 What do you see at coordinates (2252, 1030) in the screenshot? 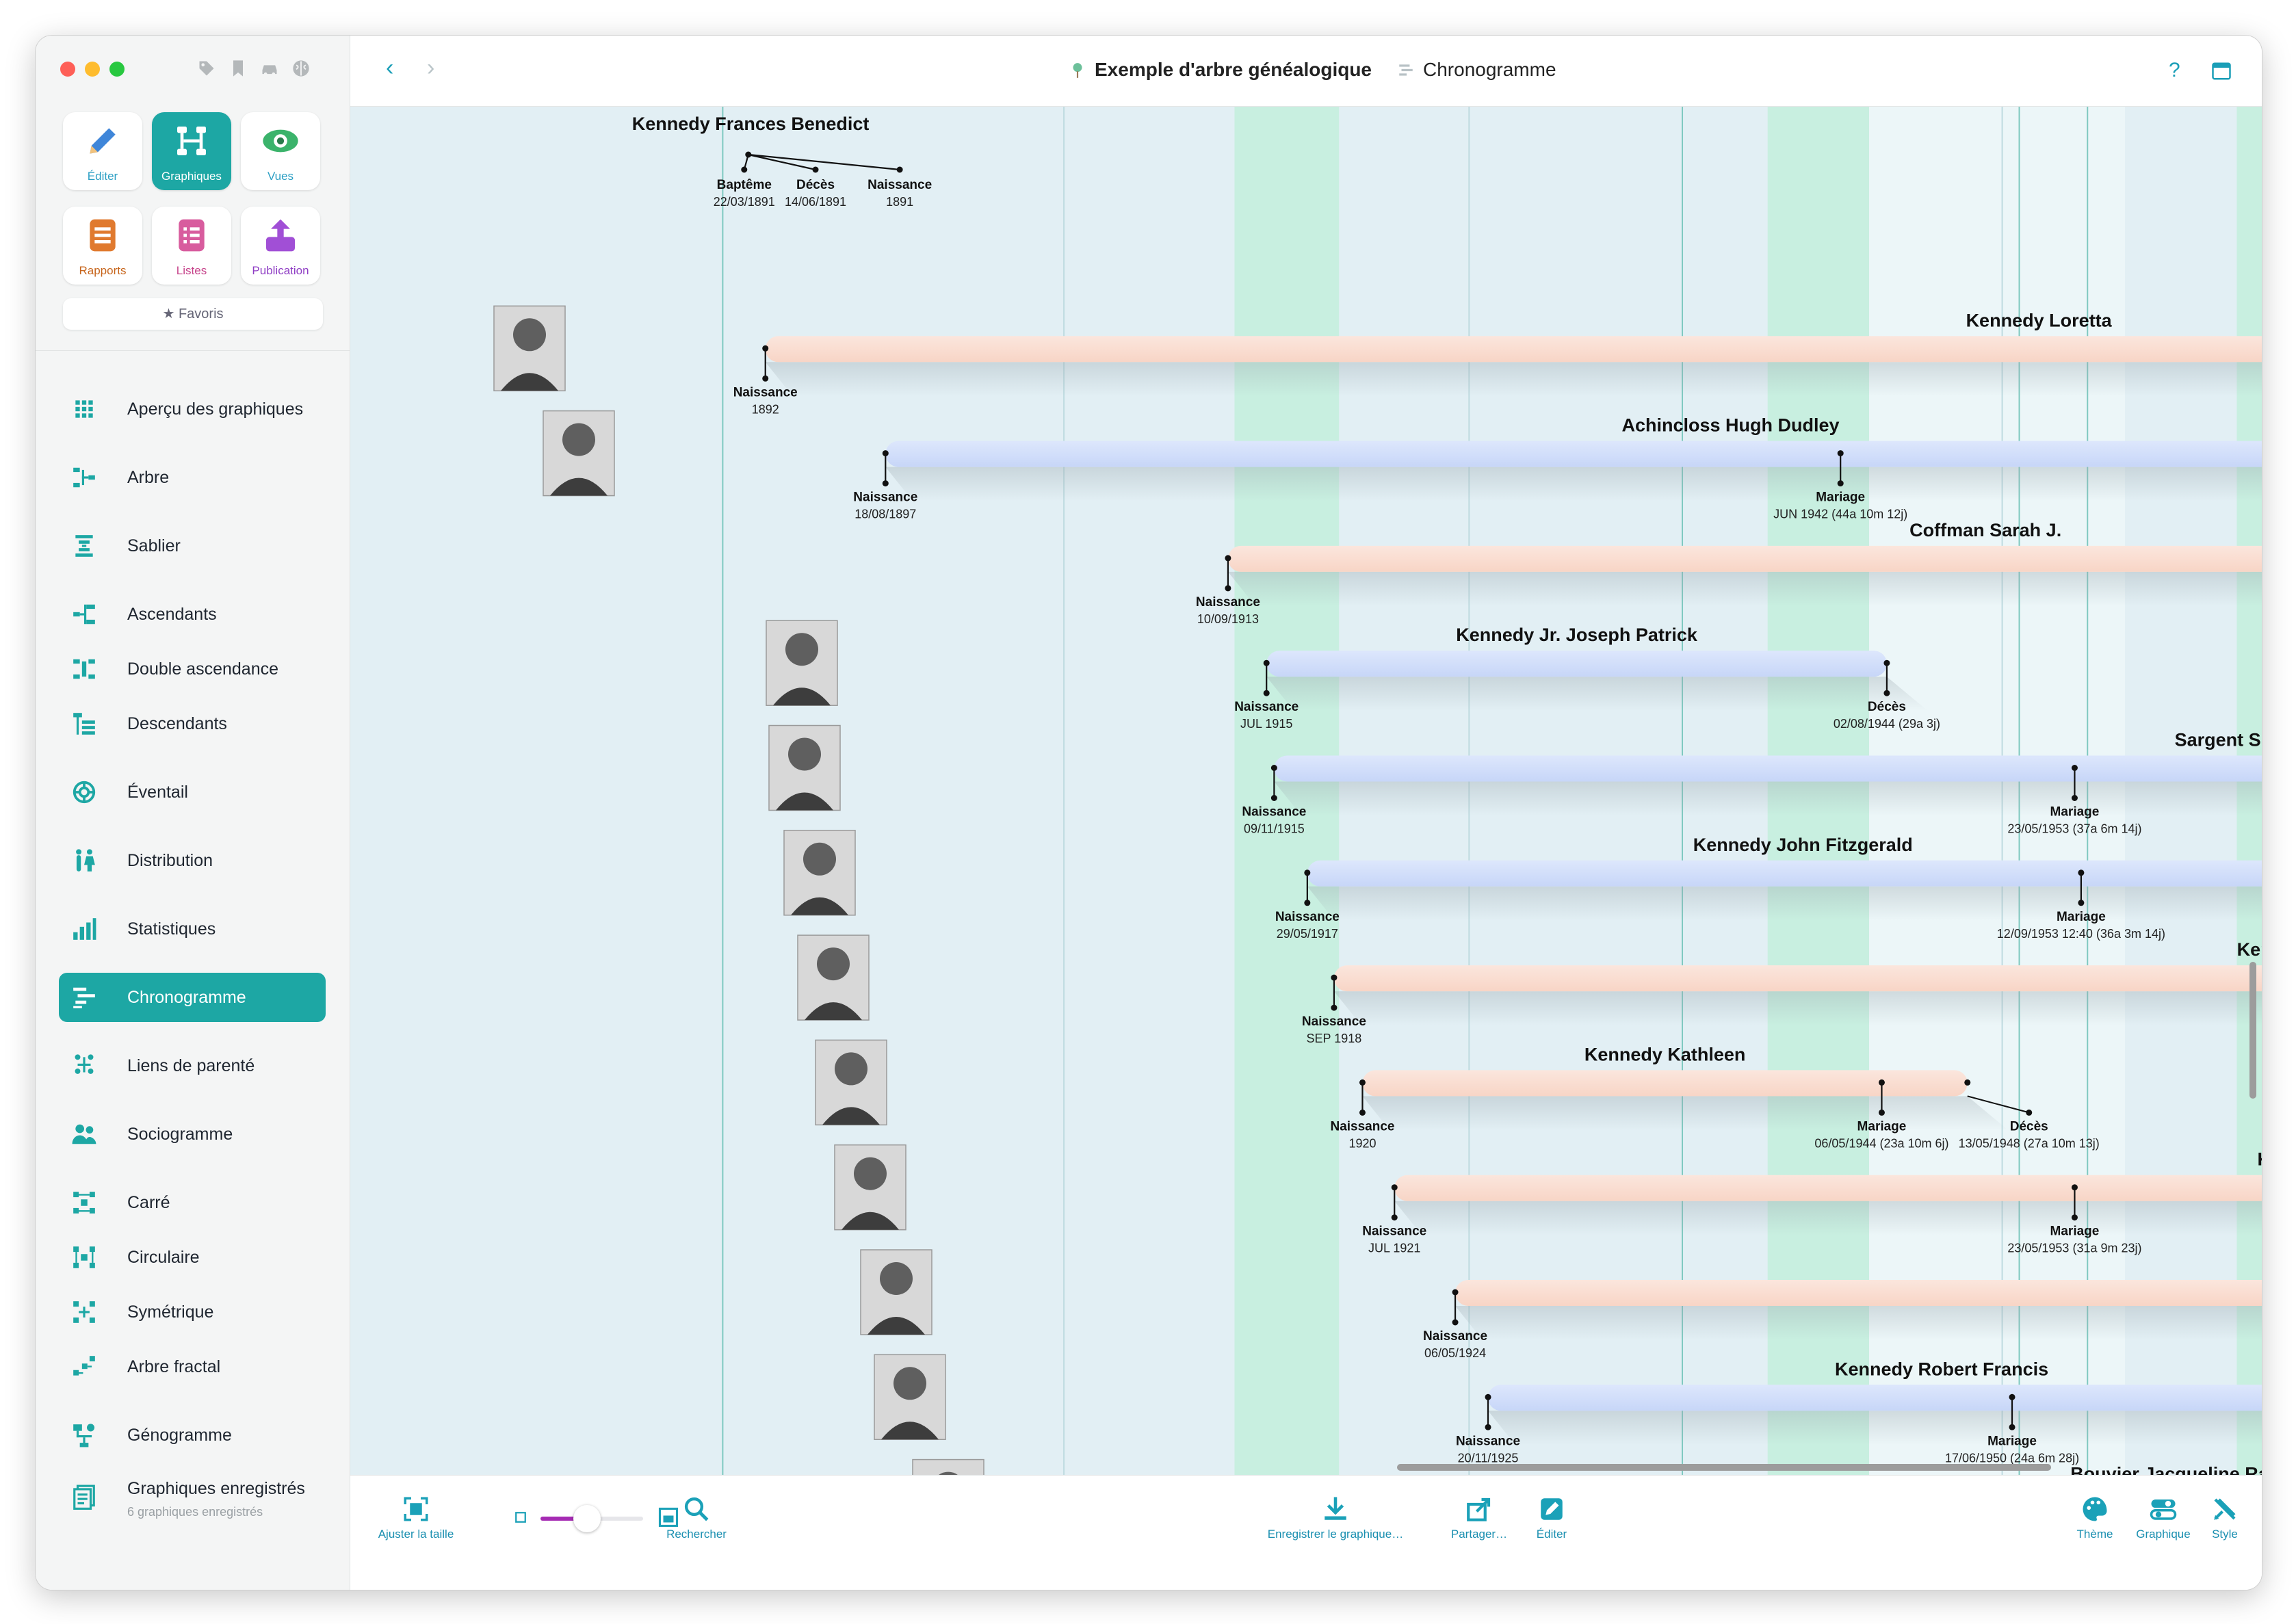
I see `vertical-scrollbar` at bounding box center [2252, 1030].